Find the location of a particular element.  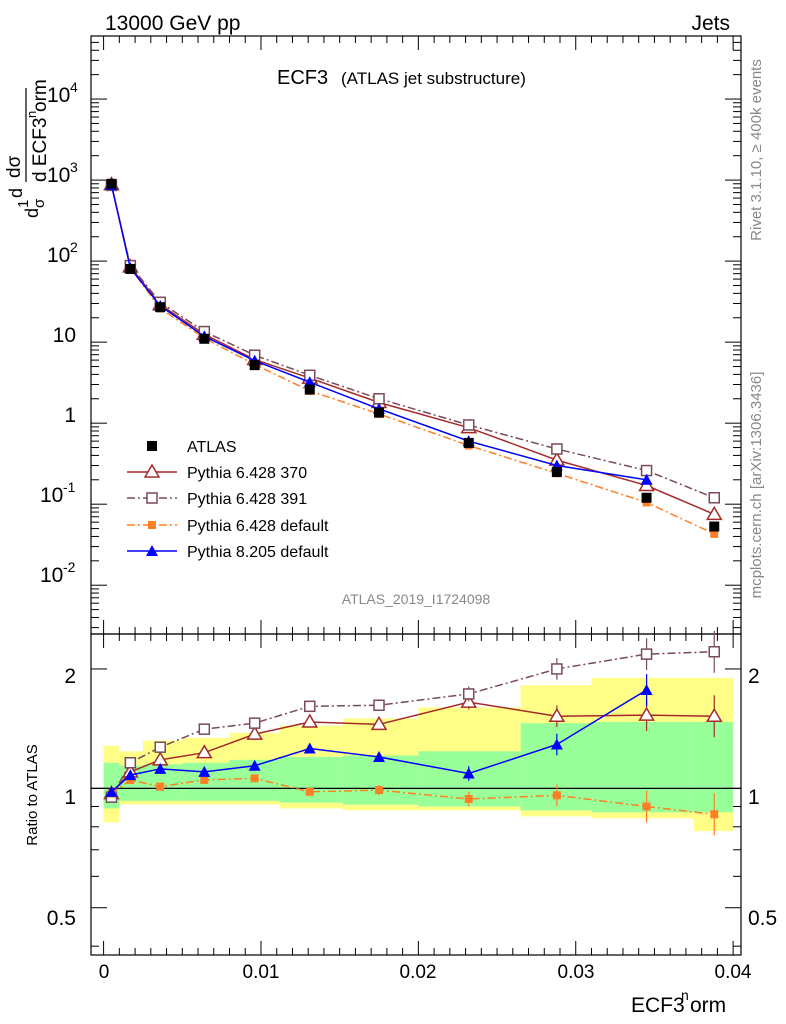

ratio-y-tick-left-2: 2 is located at coordinates (70, 676).